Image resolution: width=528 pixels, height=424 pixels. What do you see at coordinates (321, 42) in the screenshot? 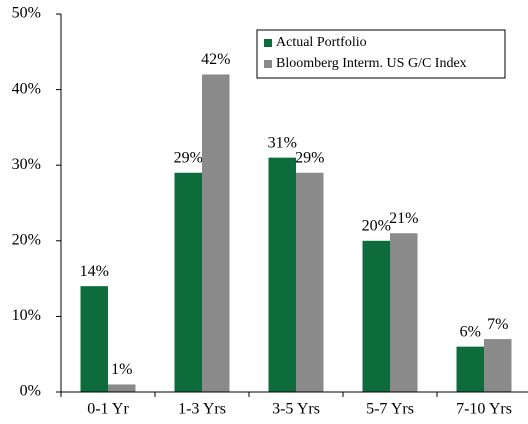
I see `legend-label: Actual Portfolio` at bounding box center [321, 42].